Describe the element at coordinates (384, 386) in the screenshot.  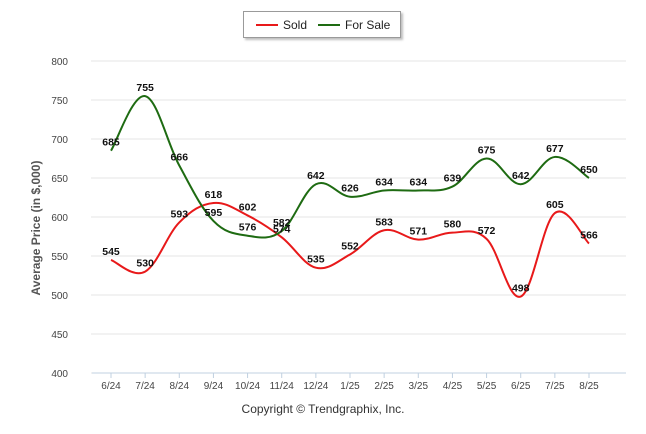
I see `x-tick-label: 2/25` at that location.